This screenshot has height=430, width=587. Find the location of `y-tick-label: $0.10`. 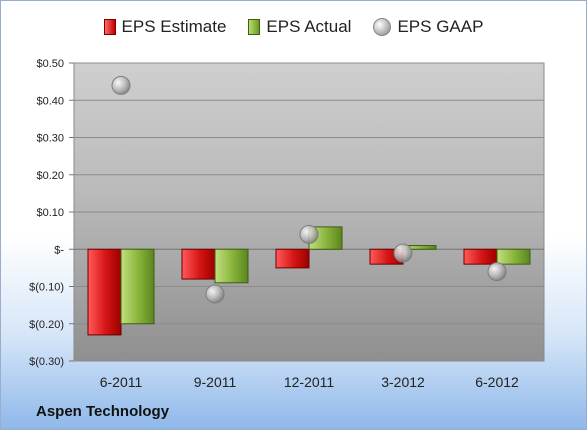

y-tick-label: $0.10 is located at coordinates (50, 213).